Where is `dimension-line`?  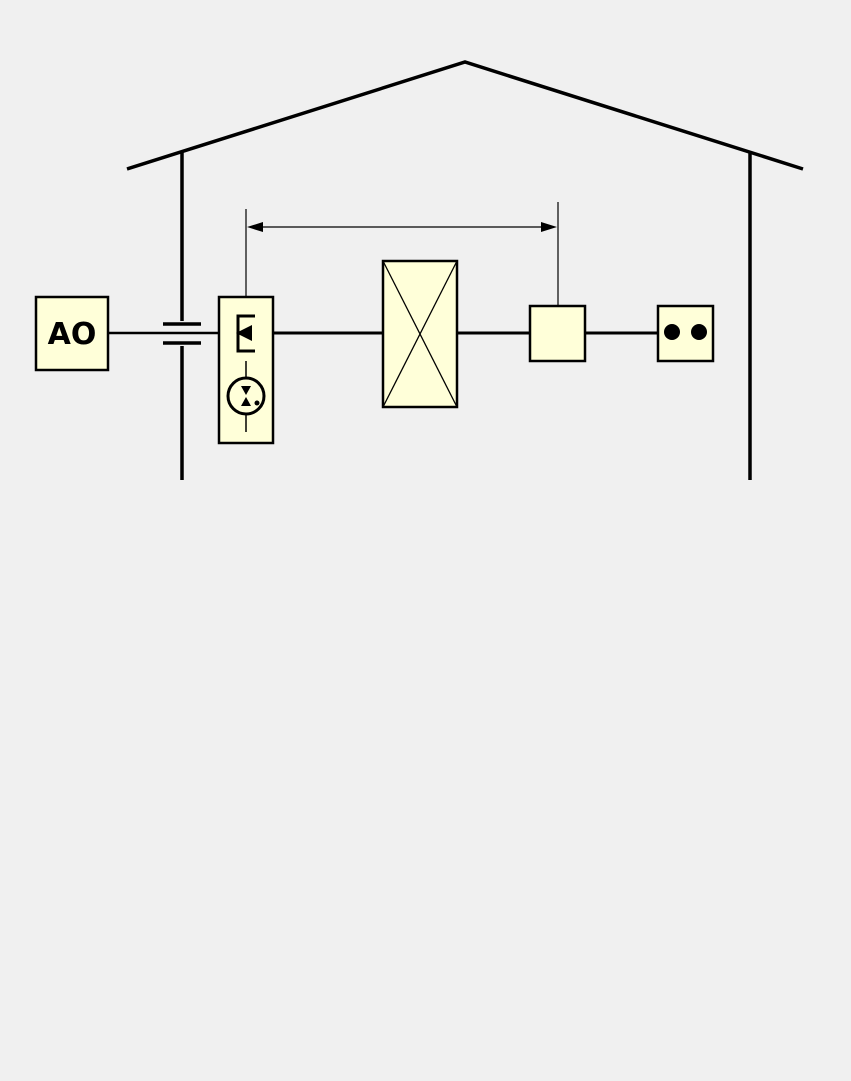 dimension-line is located at coordinates (402, 254).